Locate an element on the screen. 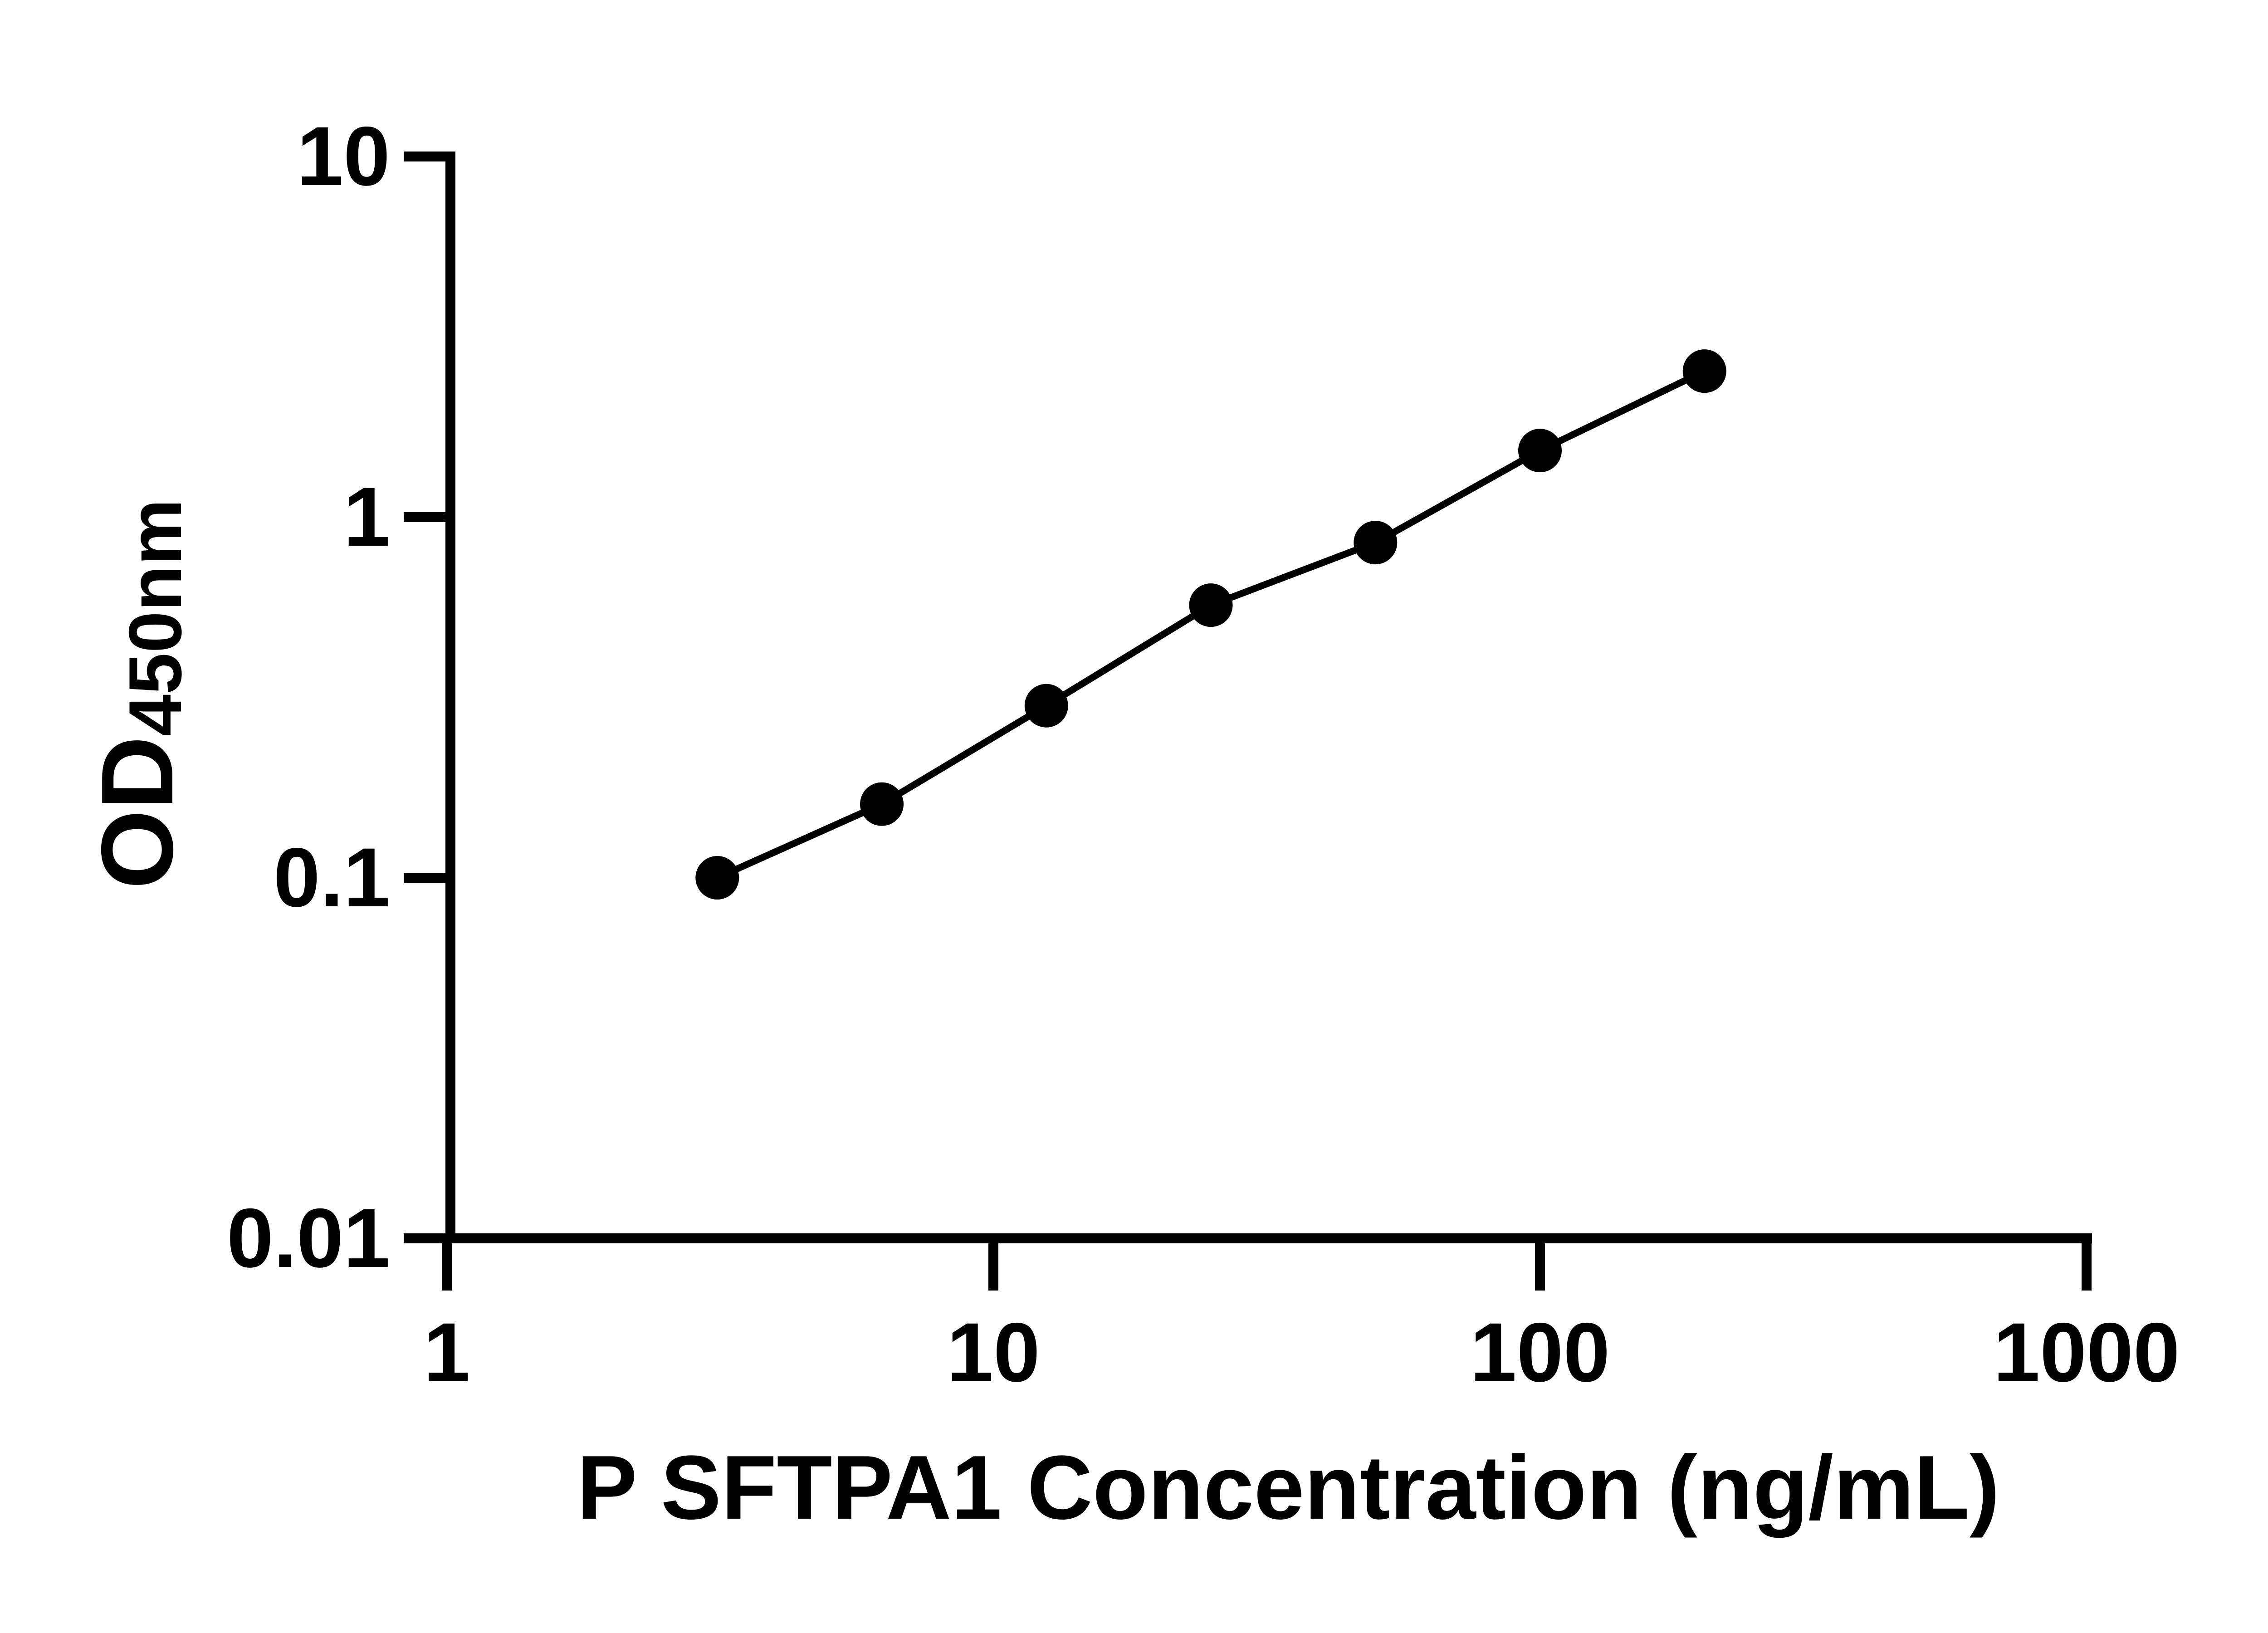 The image size is (2268, 1633). y-axis-title-main: OD is located at coordinates (137, 813).